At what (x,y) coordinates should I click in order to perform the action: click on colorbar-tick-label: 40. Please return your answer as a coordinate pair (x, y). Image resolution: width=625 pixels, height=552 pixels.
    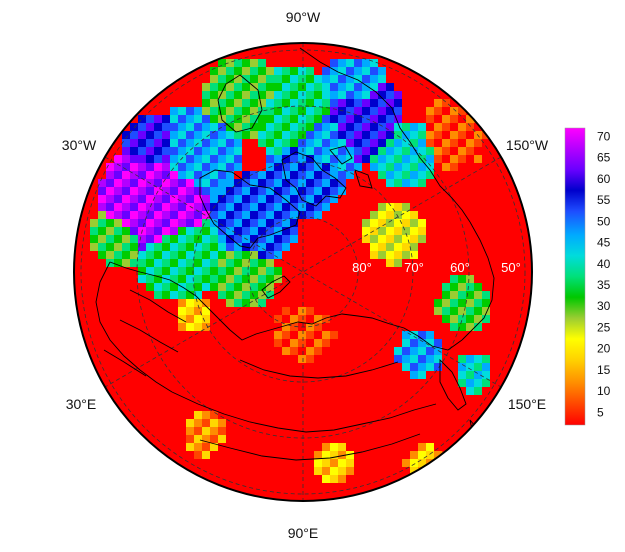
    Looking at the image, I should click on (604, 264).